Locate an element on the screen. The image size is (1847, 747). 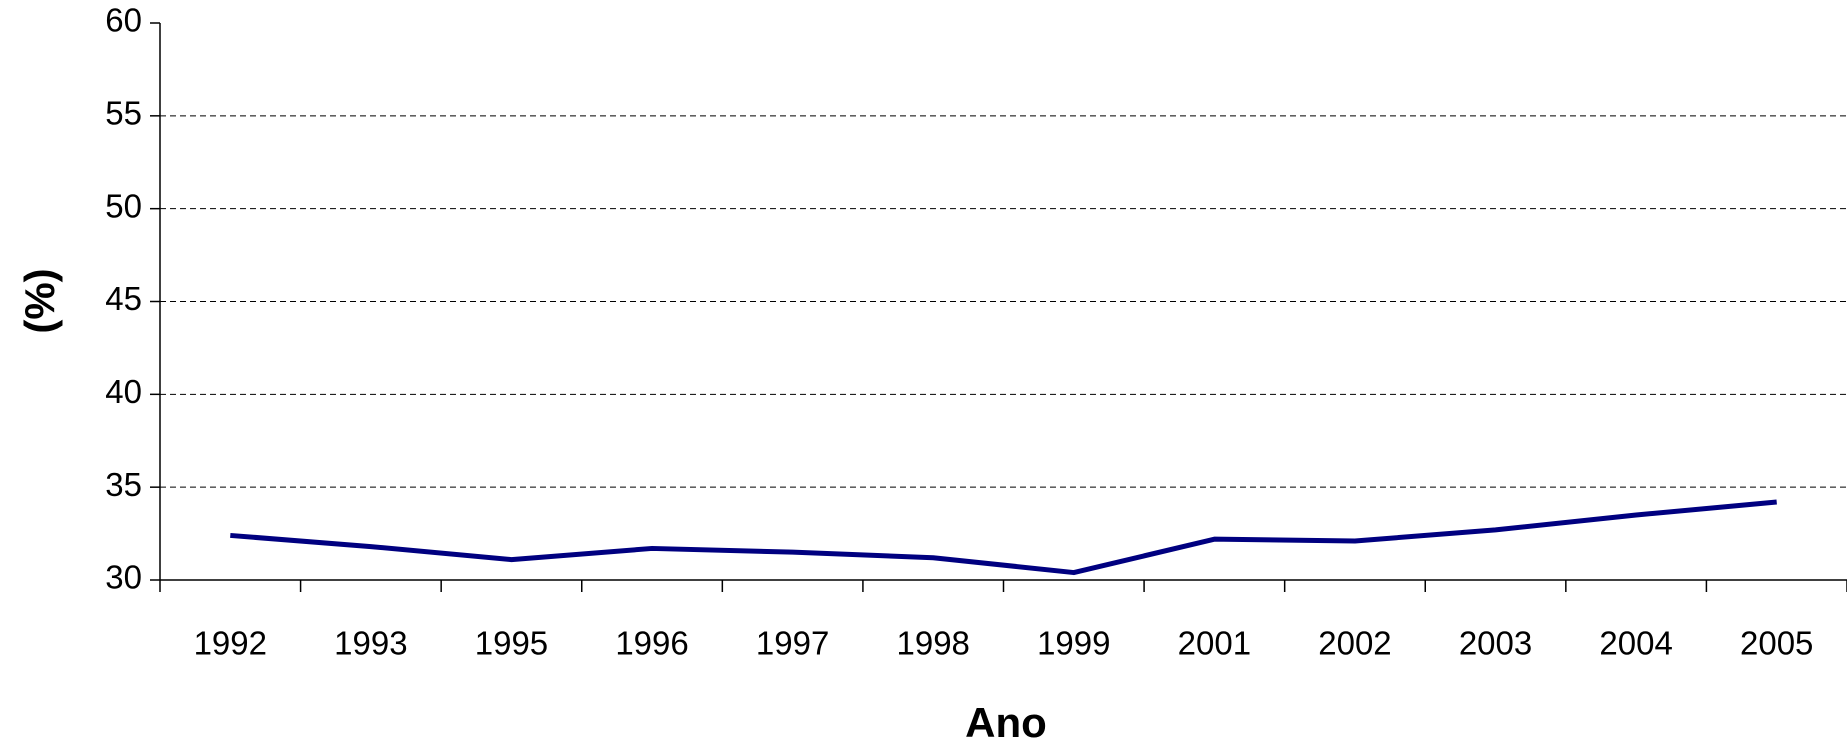
x-tick-label: 2001 is located at coordinates (1214, 643).